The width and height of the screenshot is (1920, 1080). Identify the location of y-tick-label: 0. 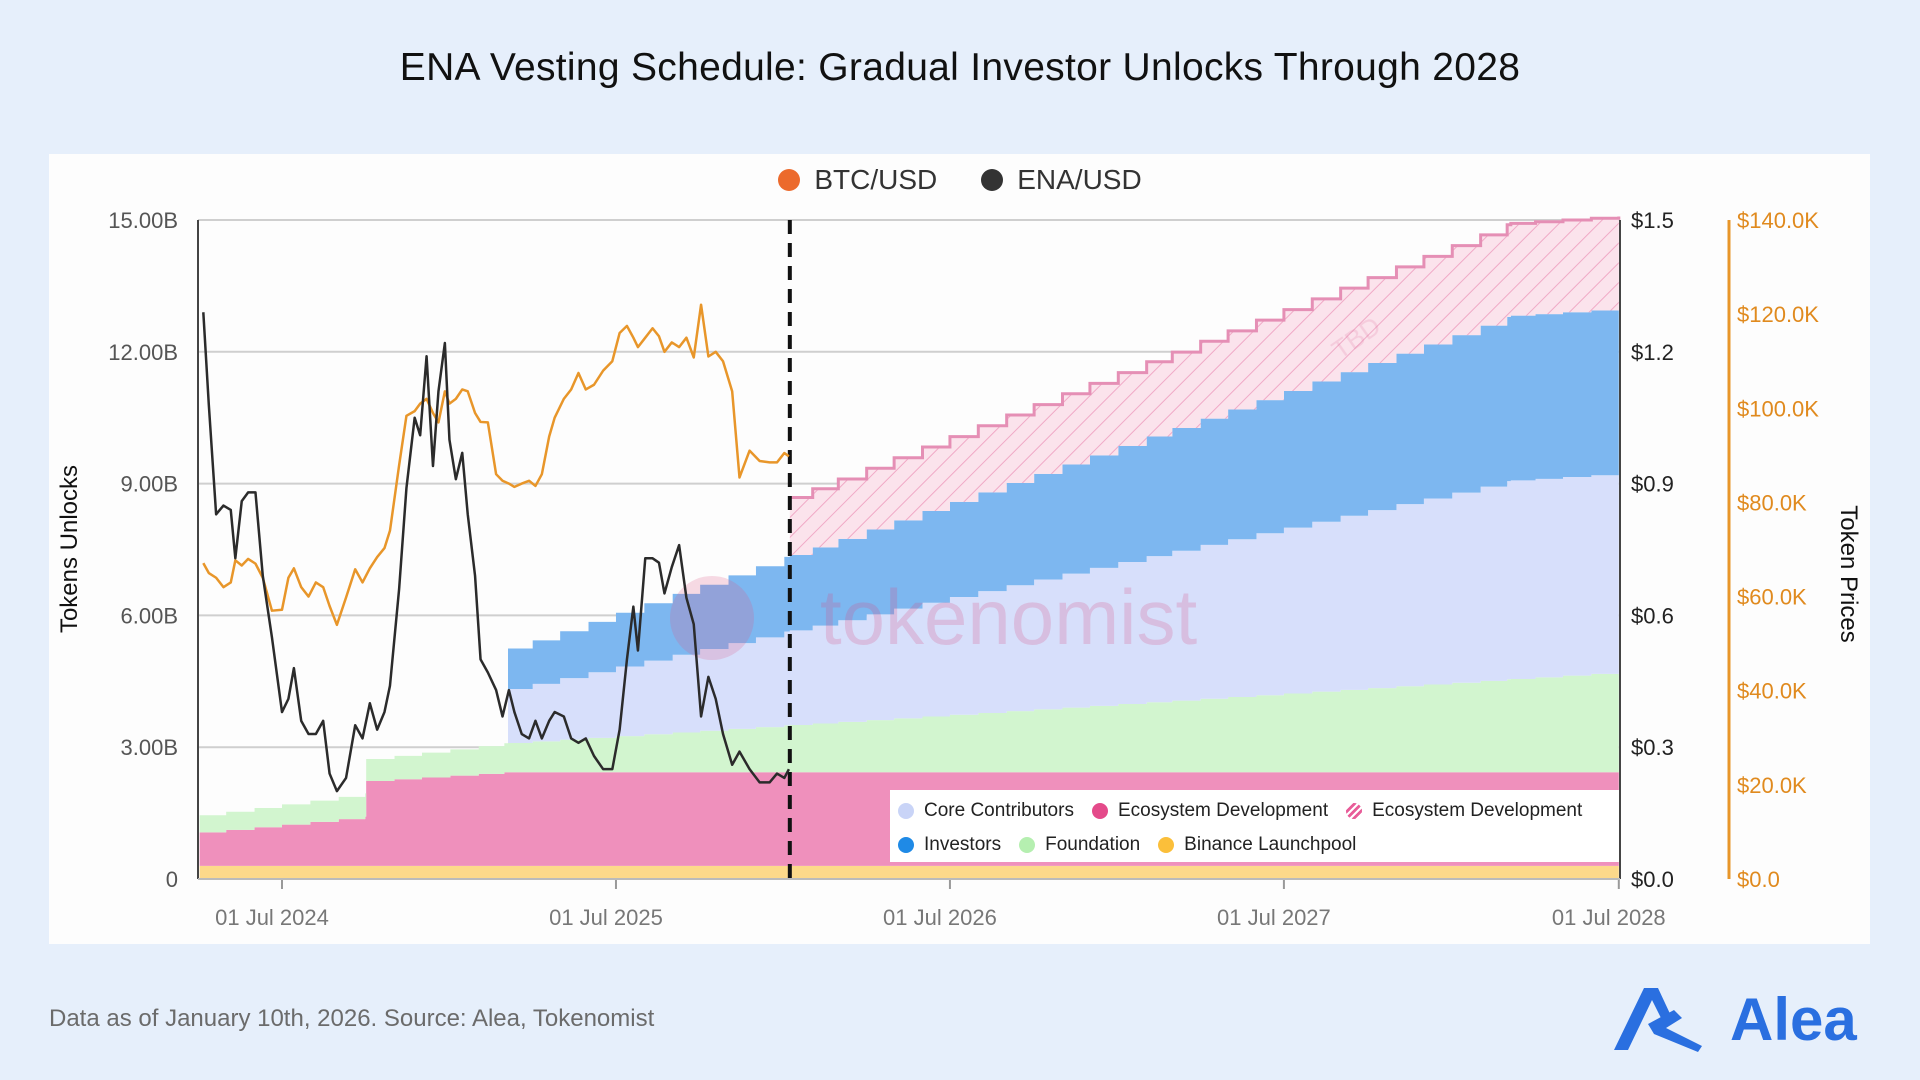
(172, 879).